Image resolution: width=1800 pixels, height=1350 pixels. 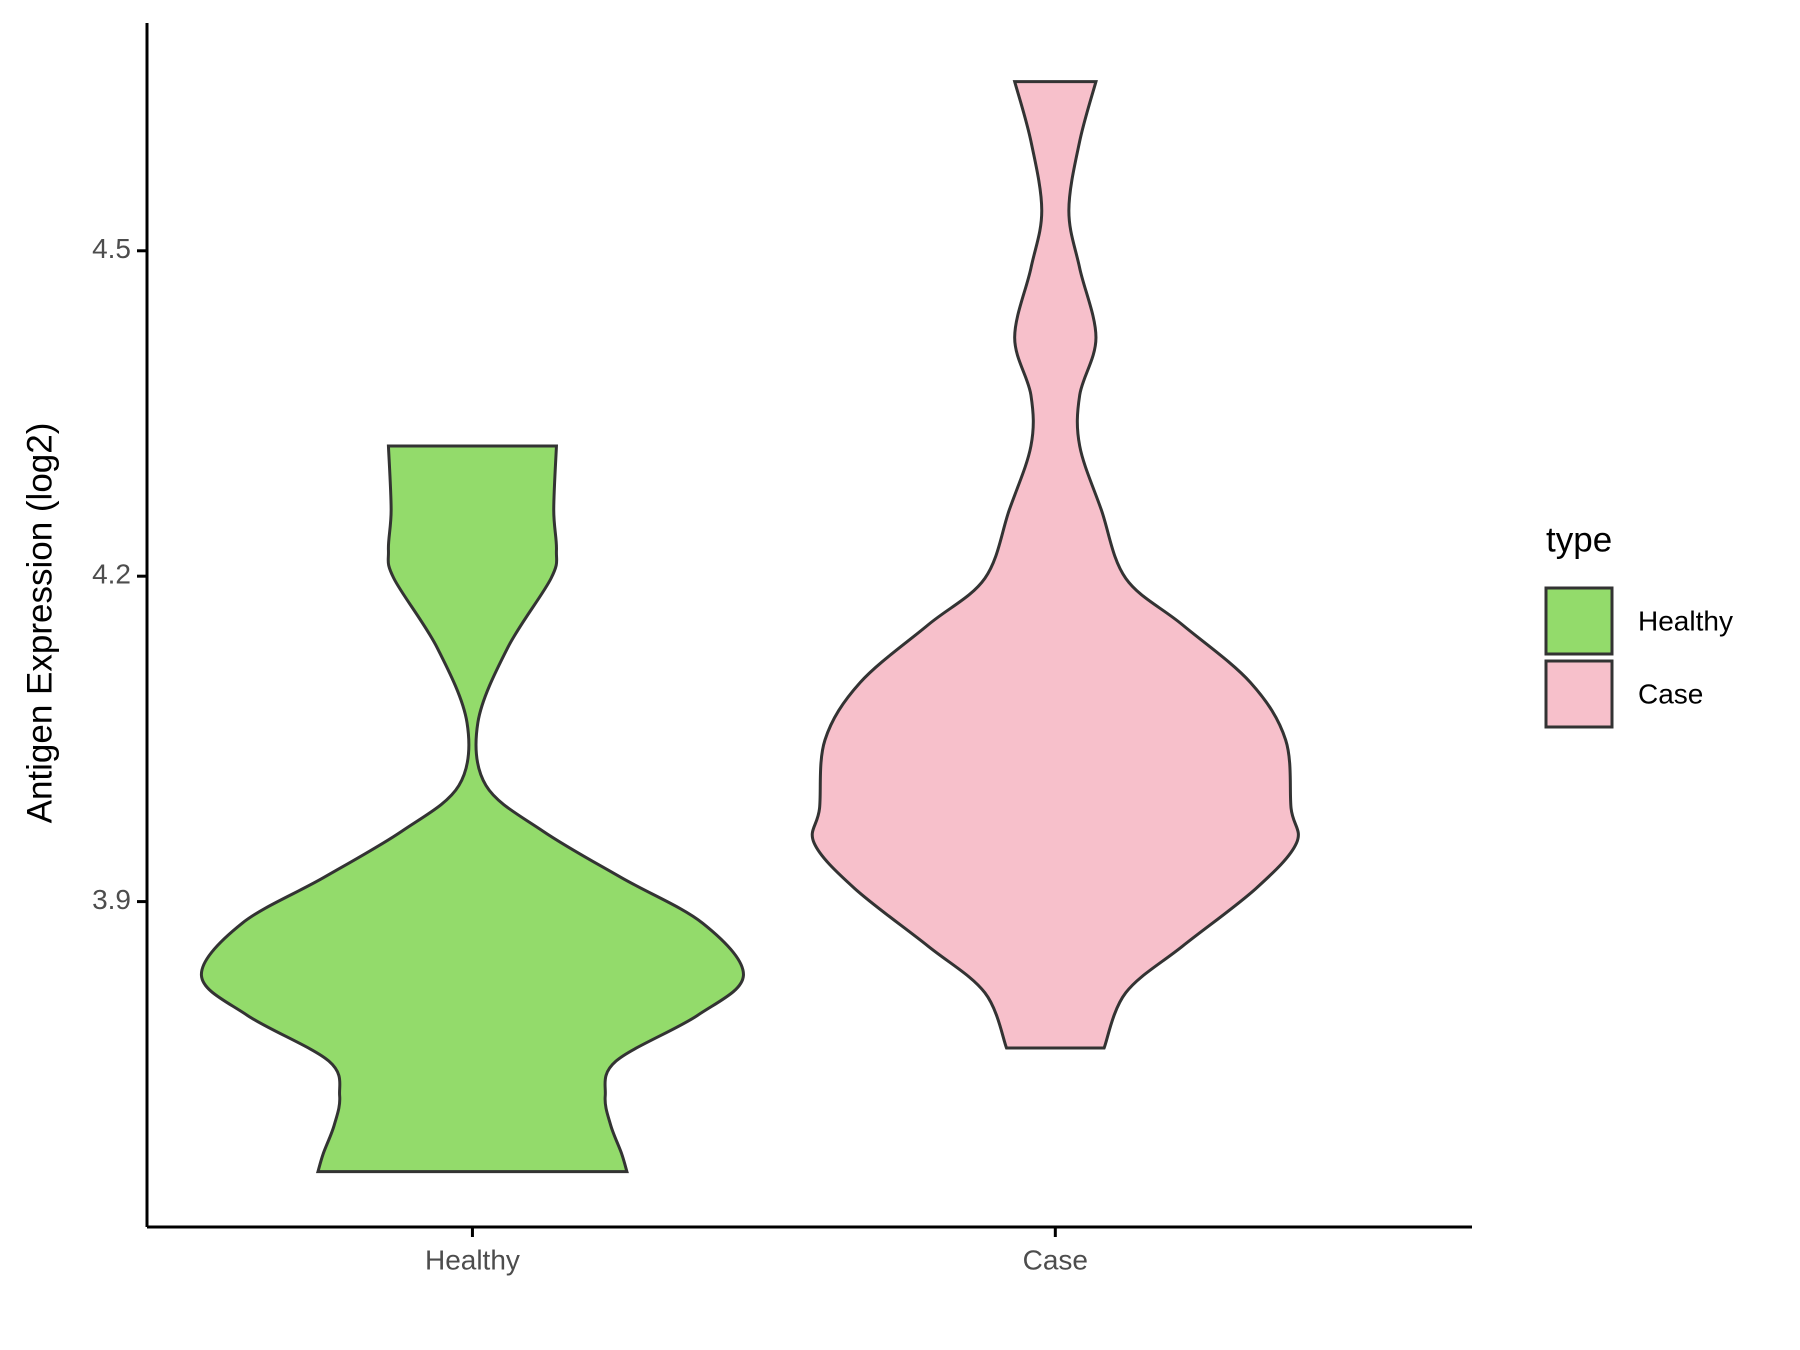 I want to click on y-tick-label: 4.5, so click(x=111, y=248).